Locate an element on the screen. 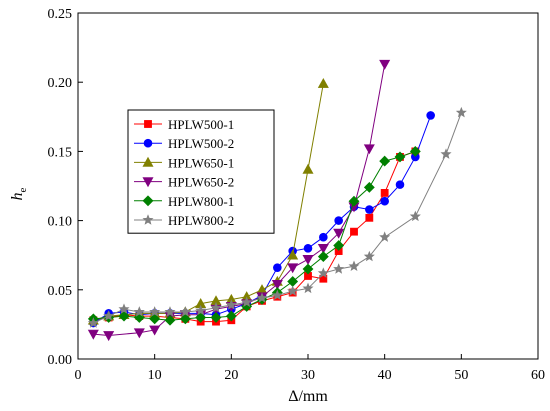 Image resolution: width=550 pixels, height=411 pixels. legend-label: HPLW500-2 is located at coordinates (201, 143).